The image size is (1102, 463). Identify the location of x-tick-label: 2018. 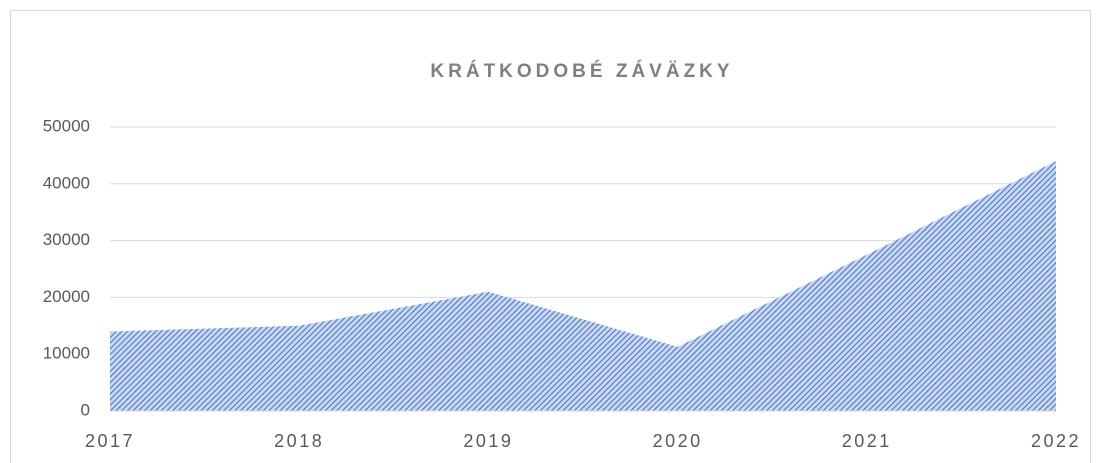
(299, 441).